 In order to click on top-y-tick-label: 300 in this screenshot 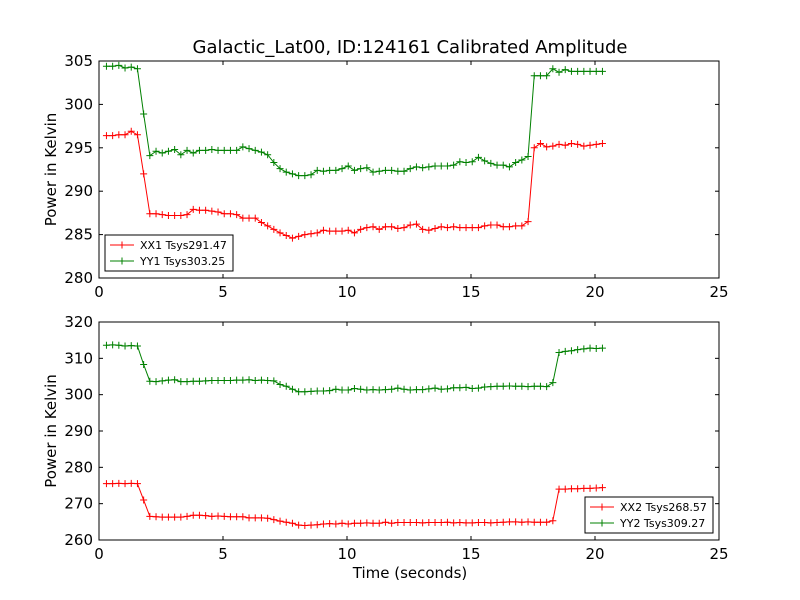, I will do `click(78, 104)`.